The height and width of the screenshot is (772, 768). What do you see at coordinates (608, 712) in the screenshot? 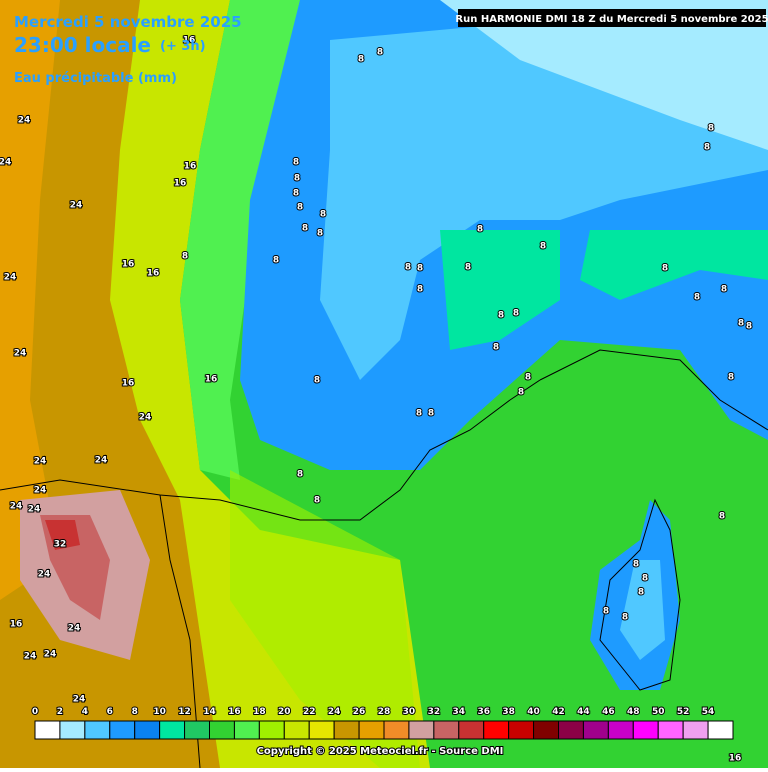
I see `colorbar-label: 46` at bounding box center [608, 712].